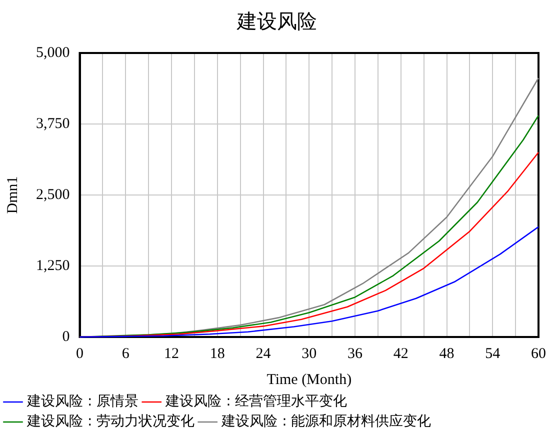 Image resolution: width=554 pixels, height=443 pixels. What do you see at coordinates (309, 380) in the screenshot?
I see `x-axis-title: Time (Month)` at bounding box center [309, 380].